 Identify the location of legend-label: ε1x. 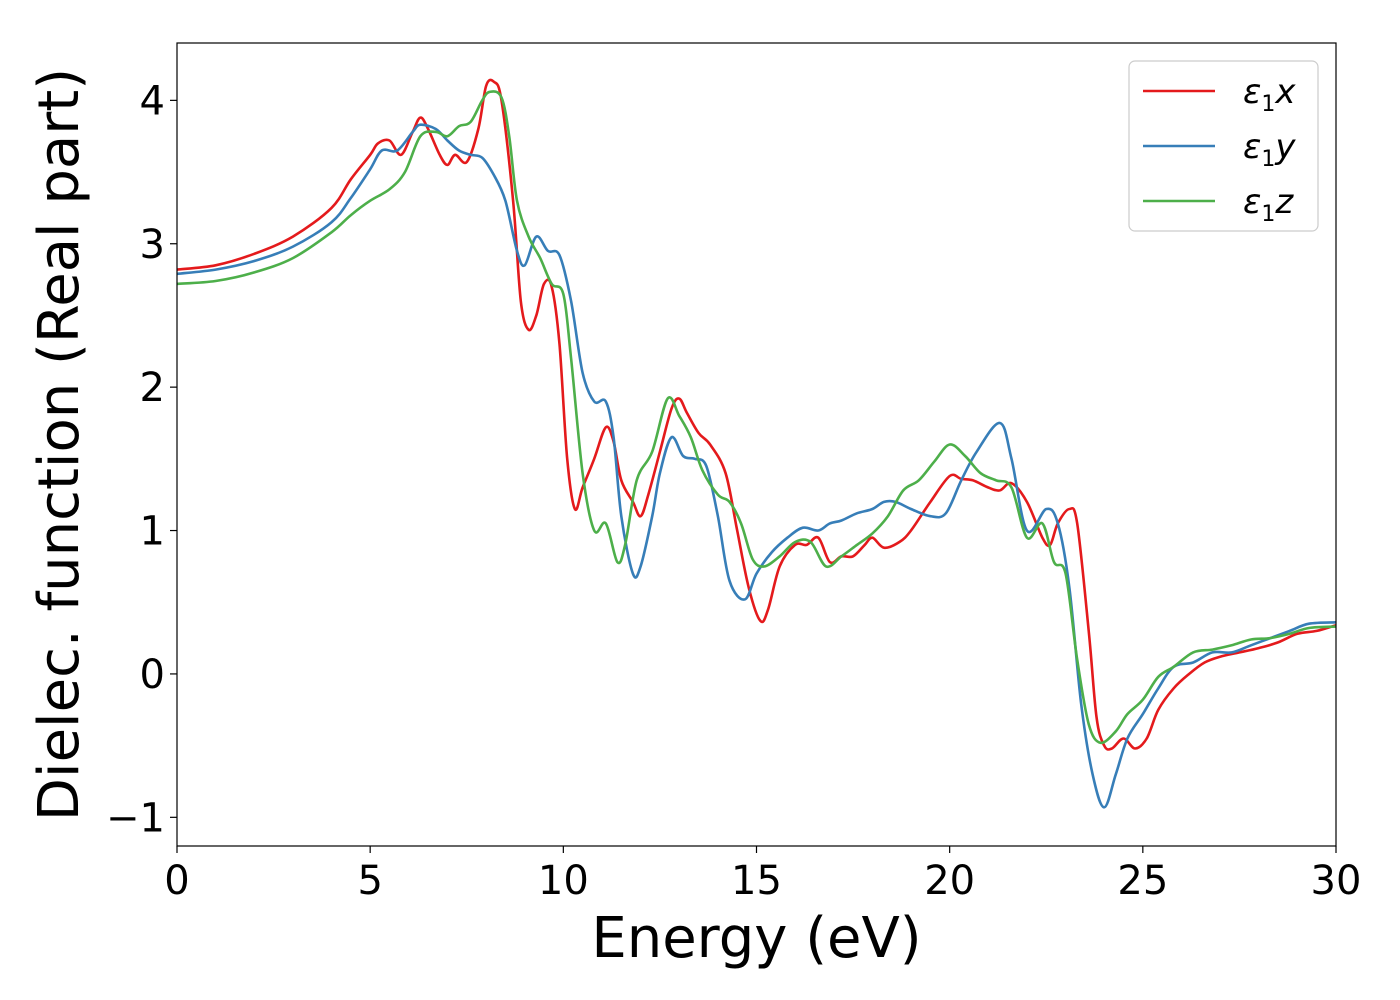
(1269, 94).